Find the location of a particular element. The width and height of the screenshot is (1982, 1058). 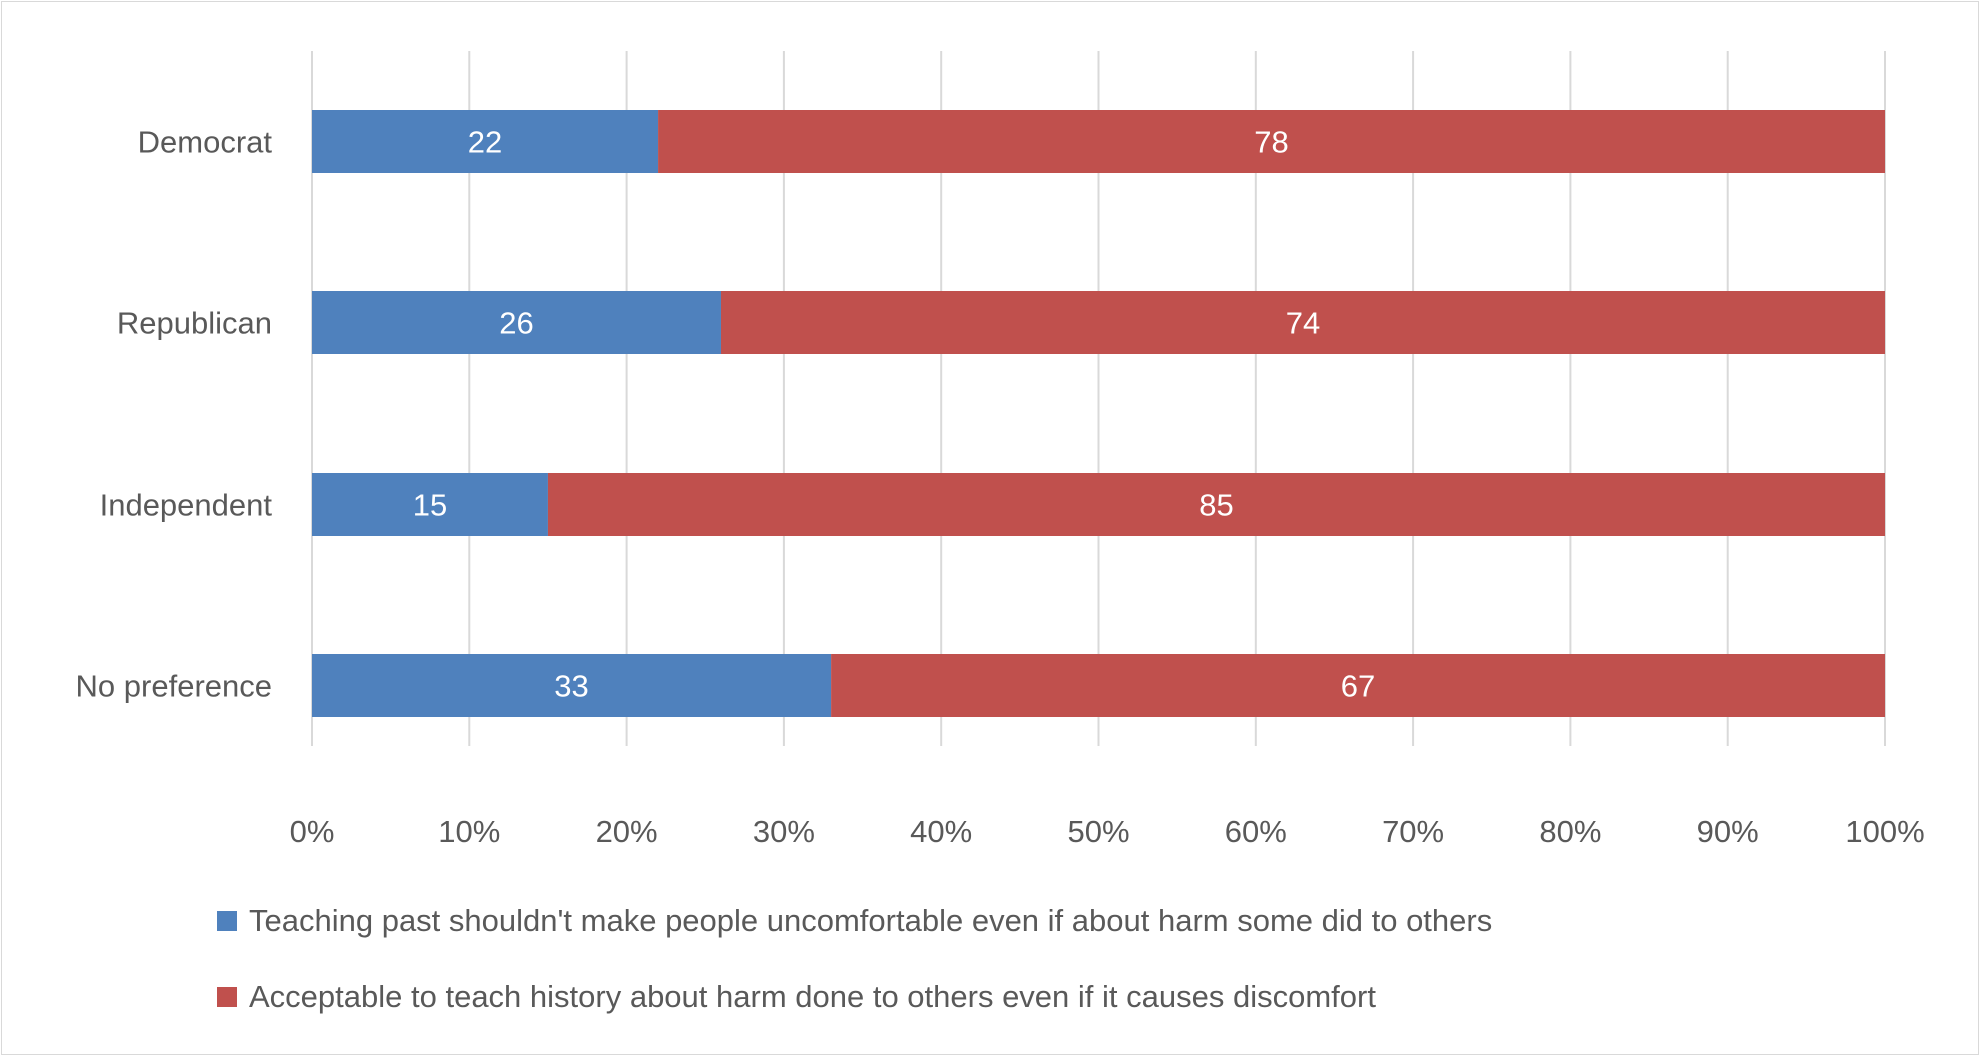

x-tick-label: 80% is located at coordinates (1570, 831).